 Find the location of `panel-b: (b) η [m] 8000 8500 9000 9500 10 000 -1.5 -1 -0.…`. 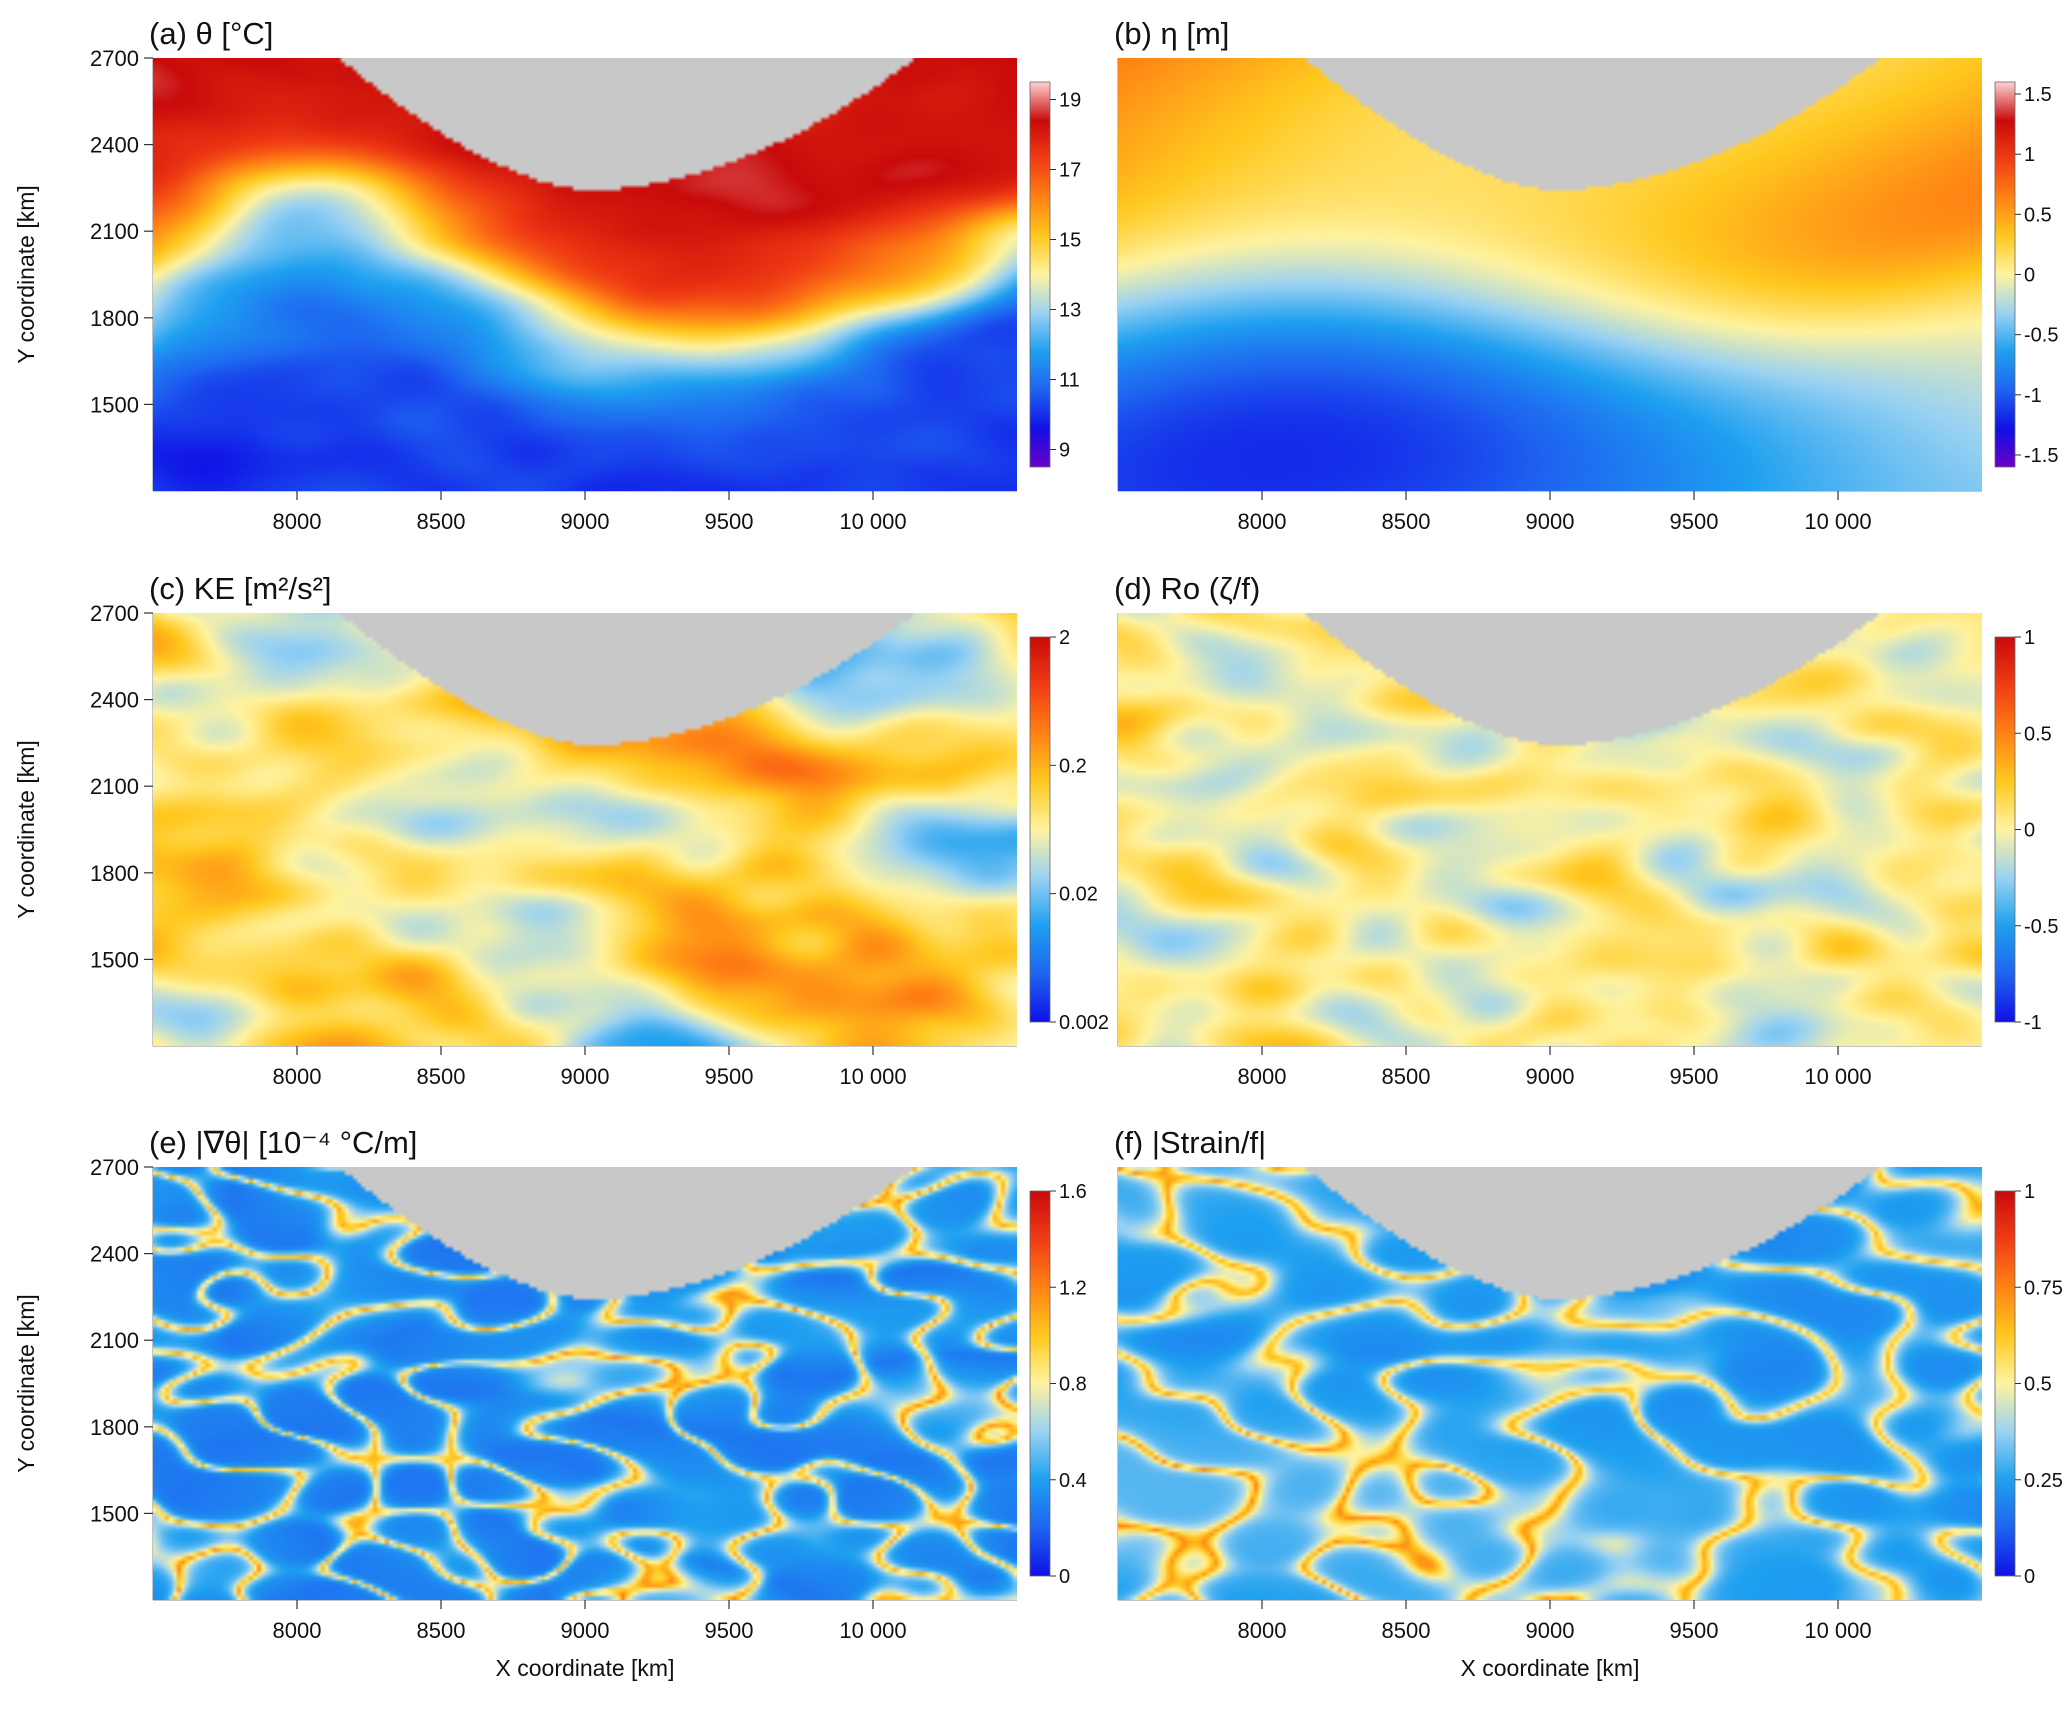

panel-b: (b) η [m] 8000 8500 9000 9500 10 000 -1.5 -1 -0.… is located at coordinates (1586, 275).